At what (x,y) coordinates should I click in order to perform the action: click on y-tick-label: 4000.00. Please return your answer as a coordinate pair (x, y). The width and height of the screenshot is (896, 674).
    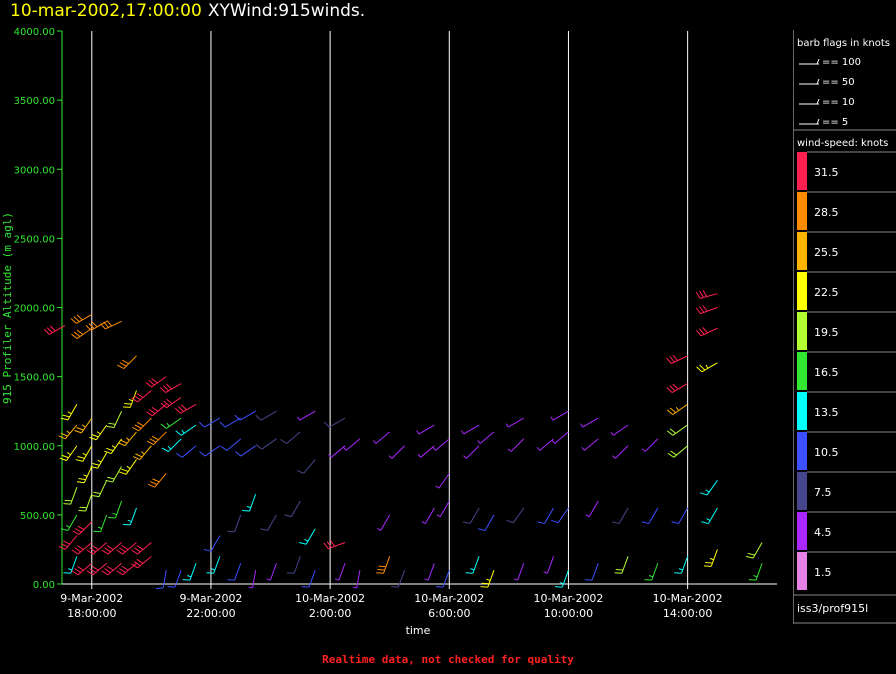
    Looking at the image, I should click on (34, 32).